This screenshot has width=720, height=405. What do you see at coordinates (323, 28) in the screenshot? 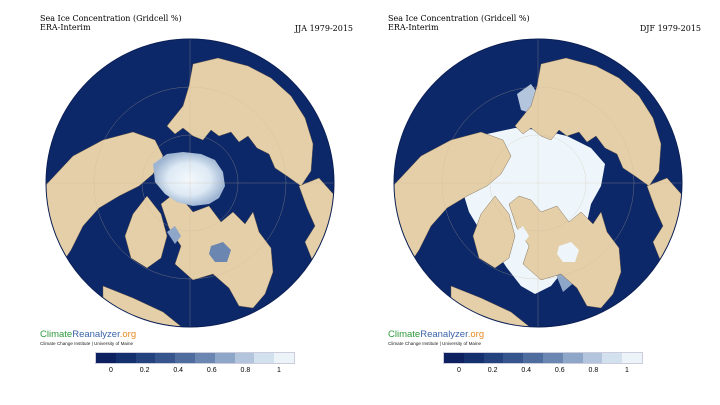
I see `period-label: JJA 1979-2015` at bounding box center [323, 28].